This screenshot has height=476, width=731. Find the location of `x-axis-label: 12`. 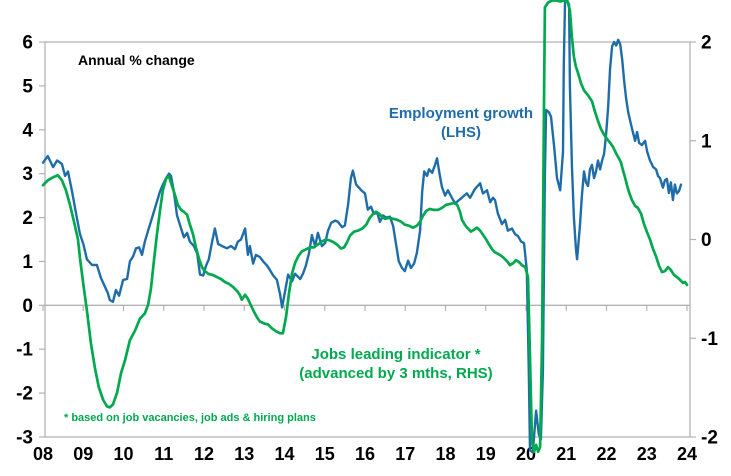

x-axis-label: 12 is located at coordinates (204, 454).